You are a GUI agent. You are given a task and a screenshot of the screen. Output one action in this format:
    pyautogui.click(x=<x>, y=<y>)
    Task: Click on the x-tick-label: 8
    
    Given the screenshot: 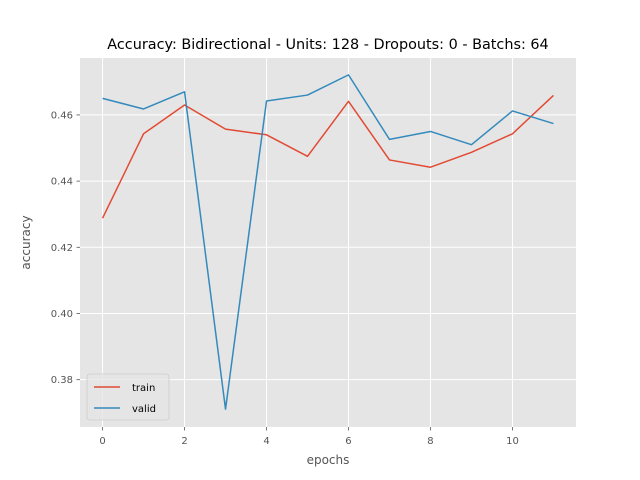 What is the action you would take?
    pyautogui.click(x=430, y=441)
    